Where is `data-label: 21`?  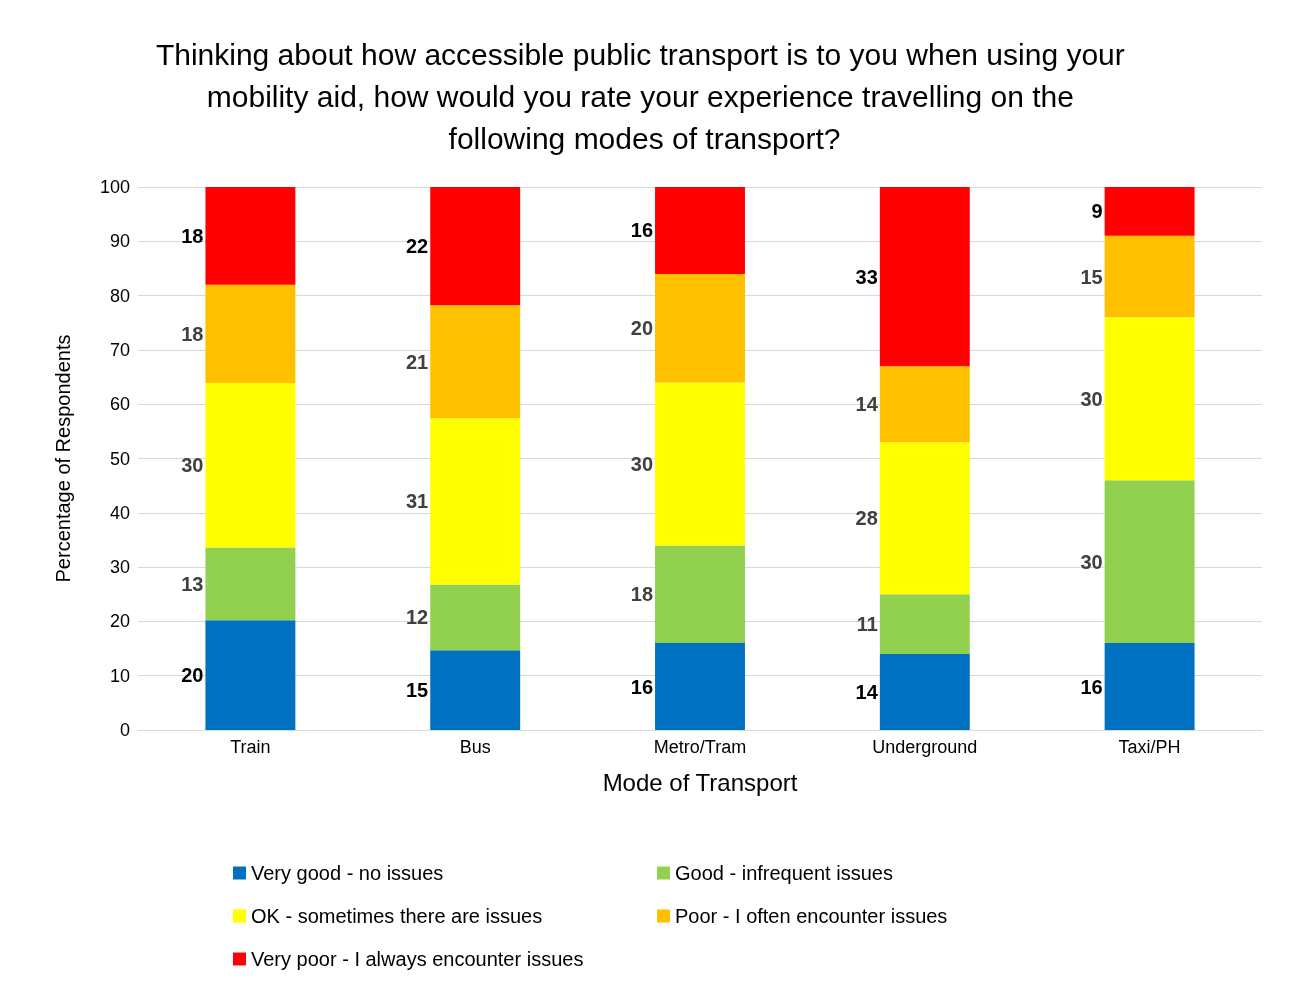 data-label: 21 is located at coordinates (417, 361).